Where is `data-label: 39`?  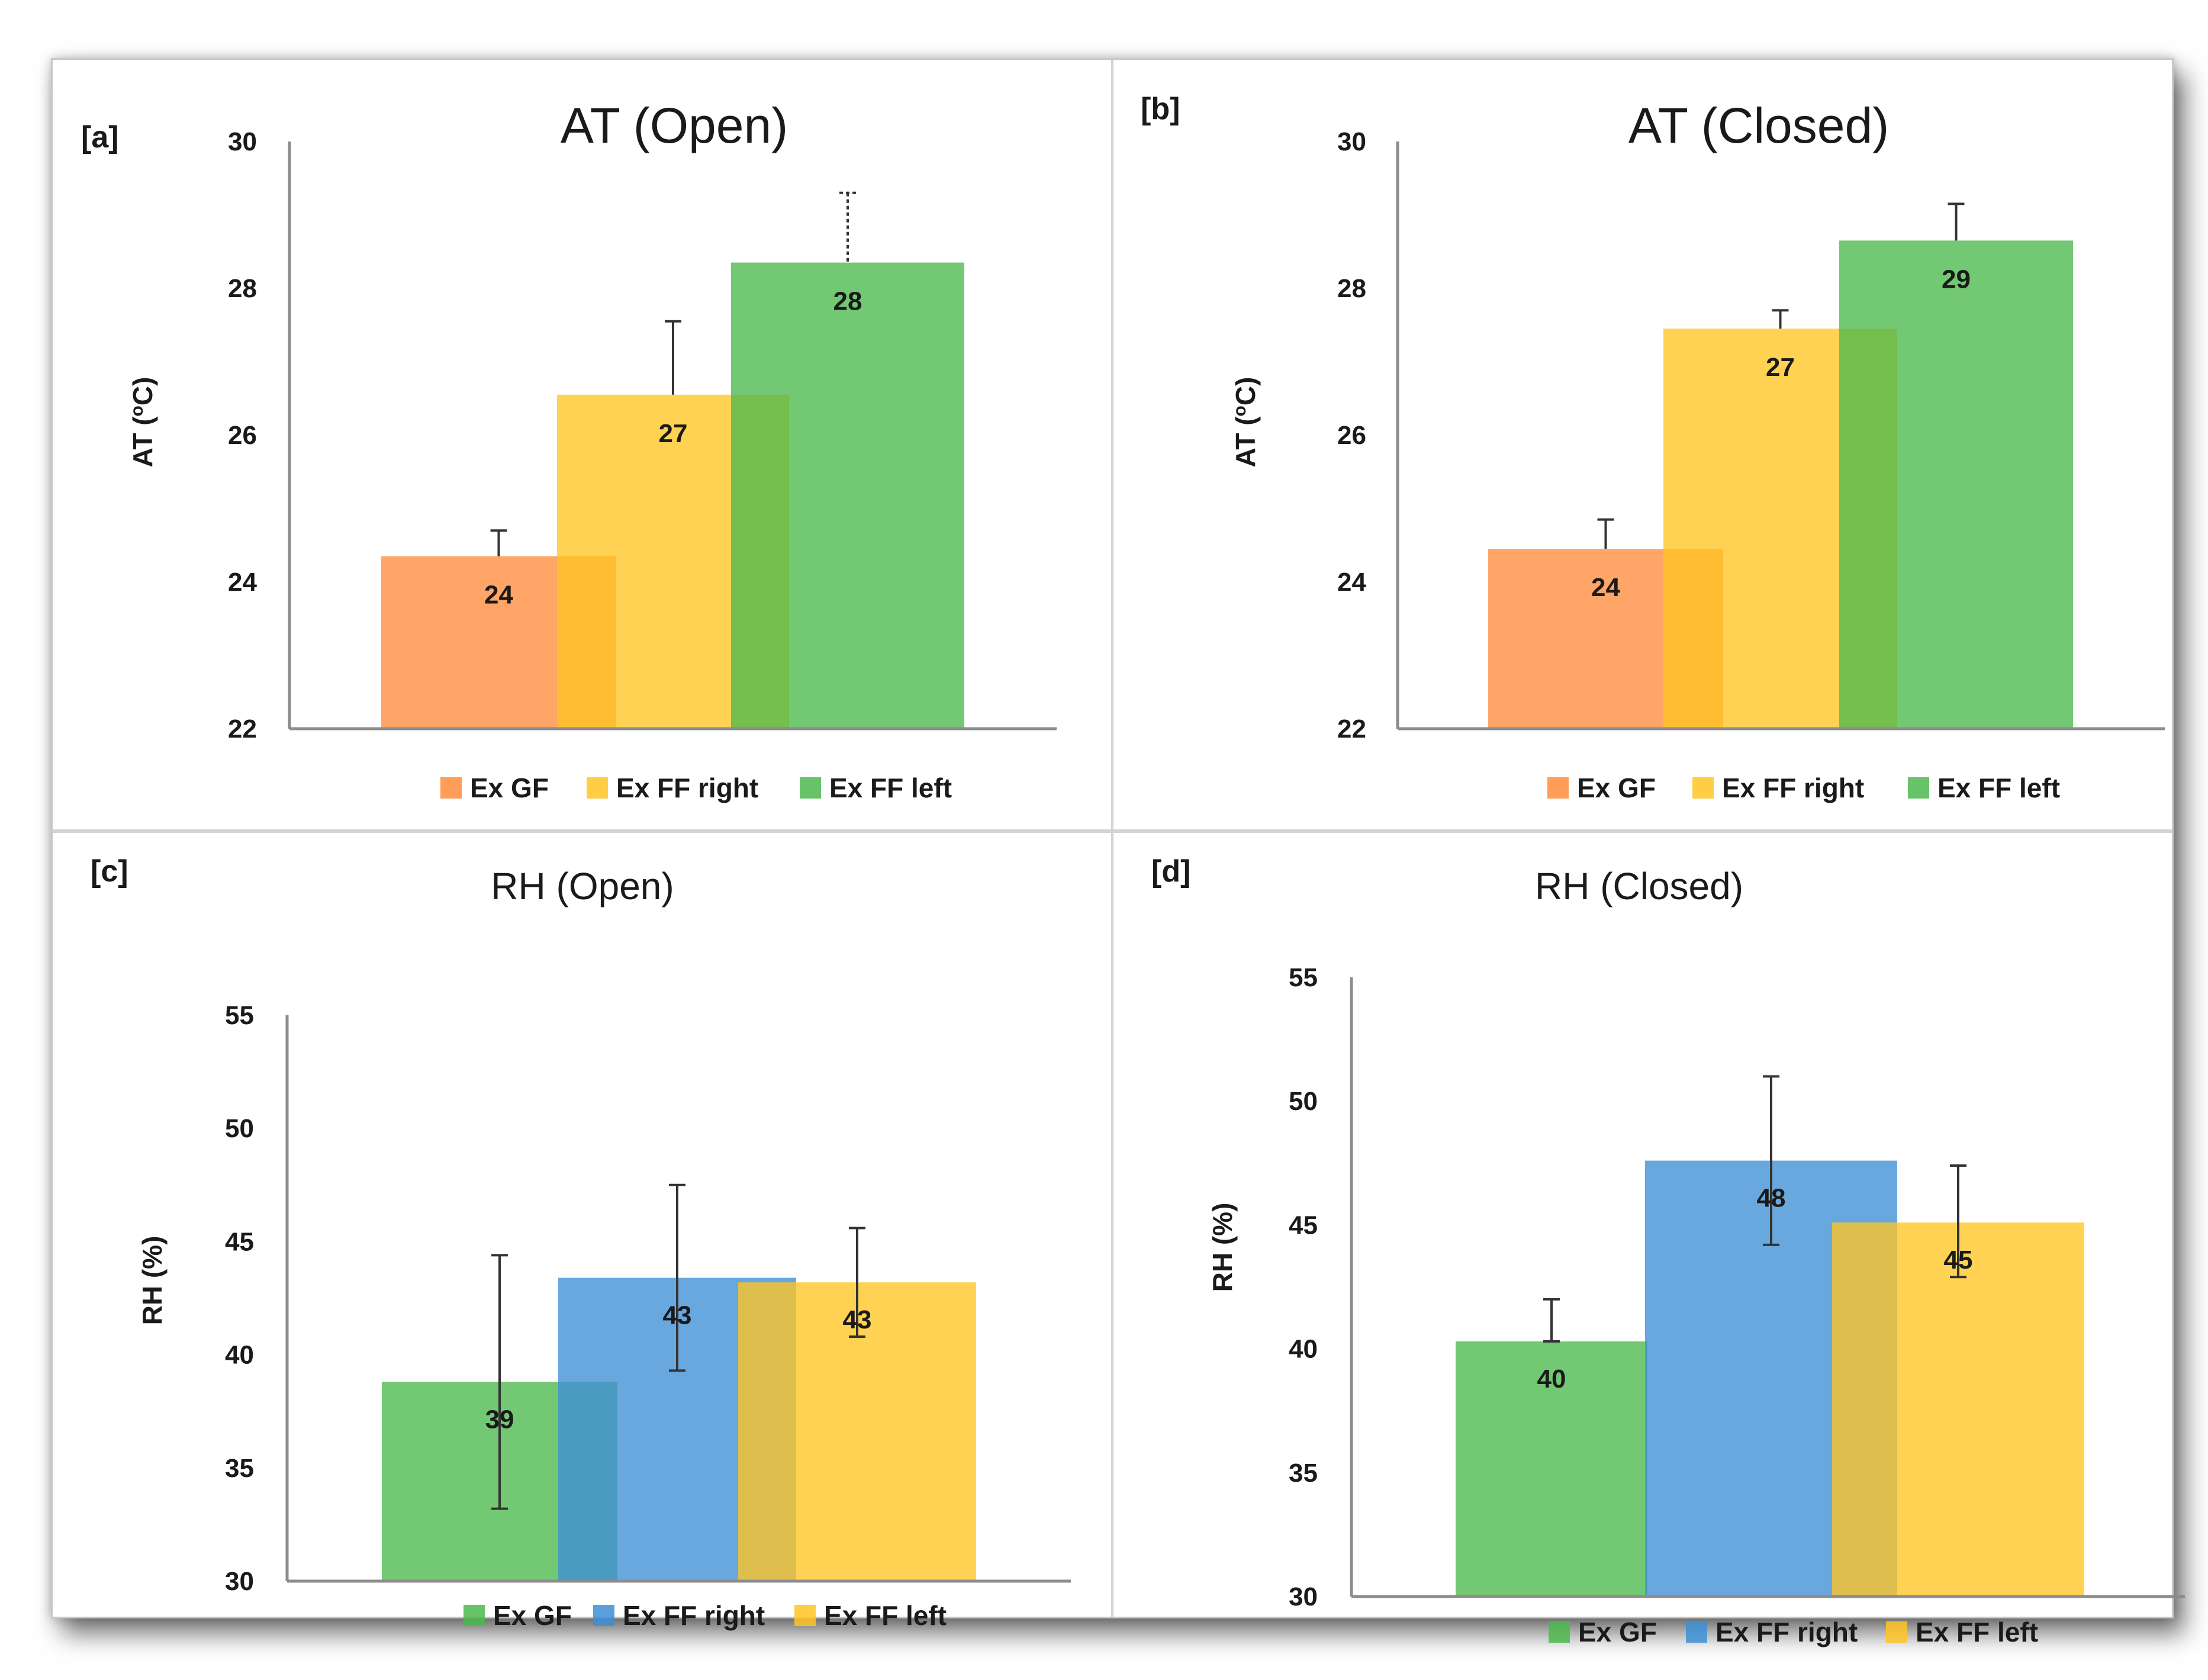 data-label: 39 is located at coordinates (499, 1419).